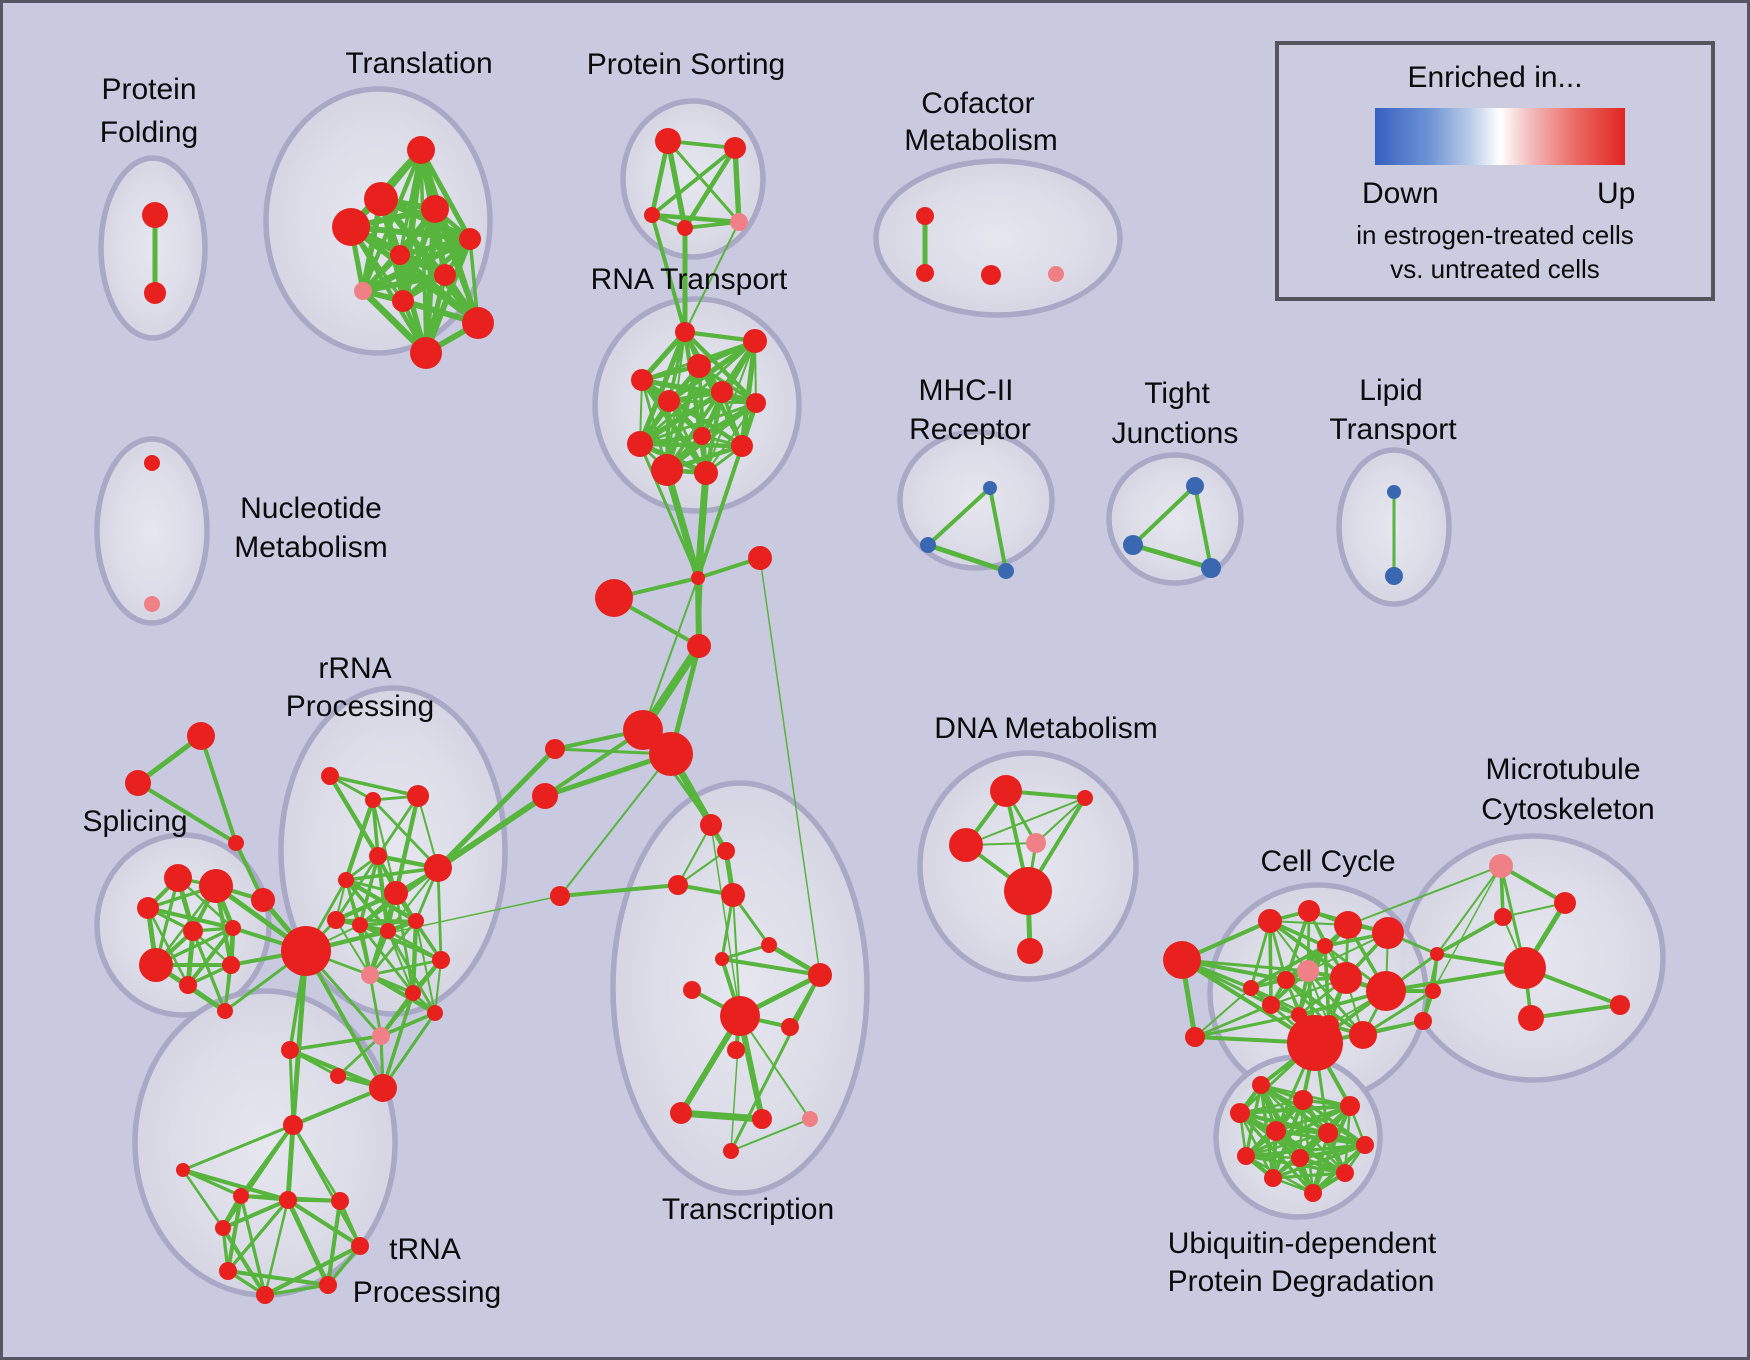  Describe the element at coordinates (354, 668) in the screenshot. I see `cluster-label: rRNA` at that location.